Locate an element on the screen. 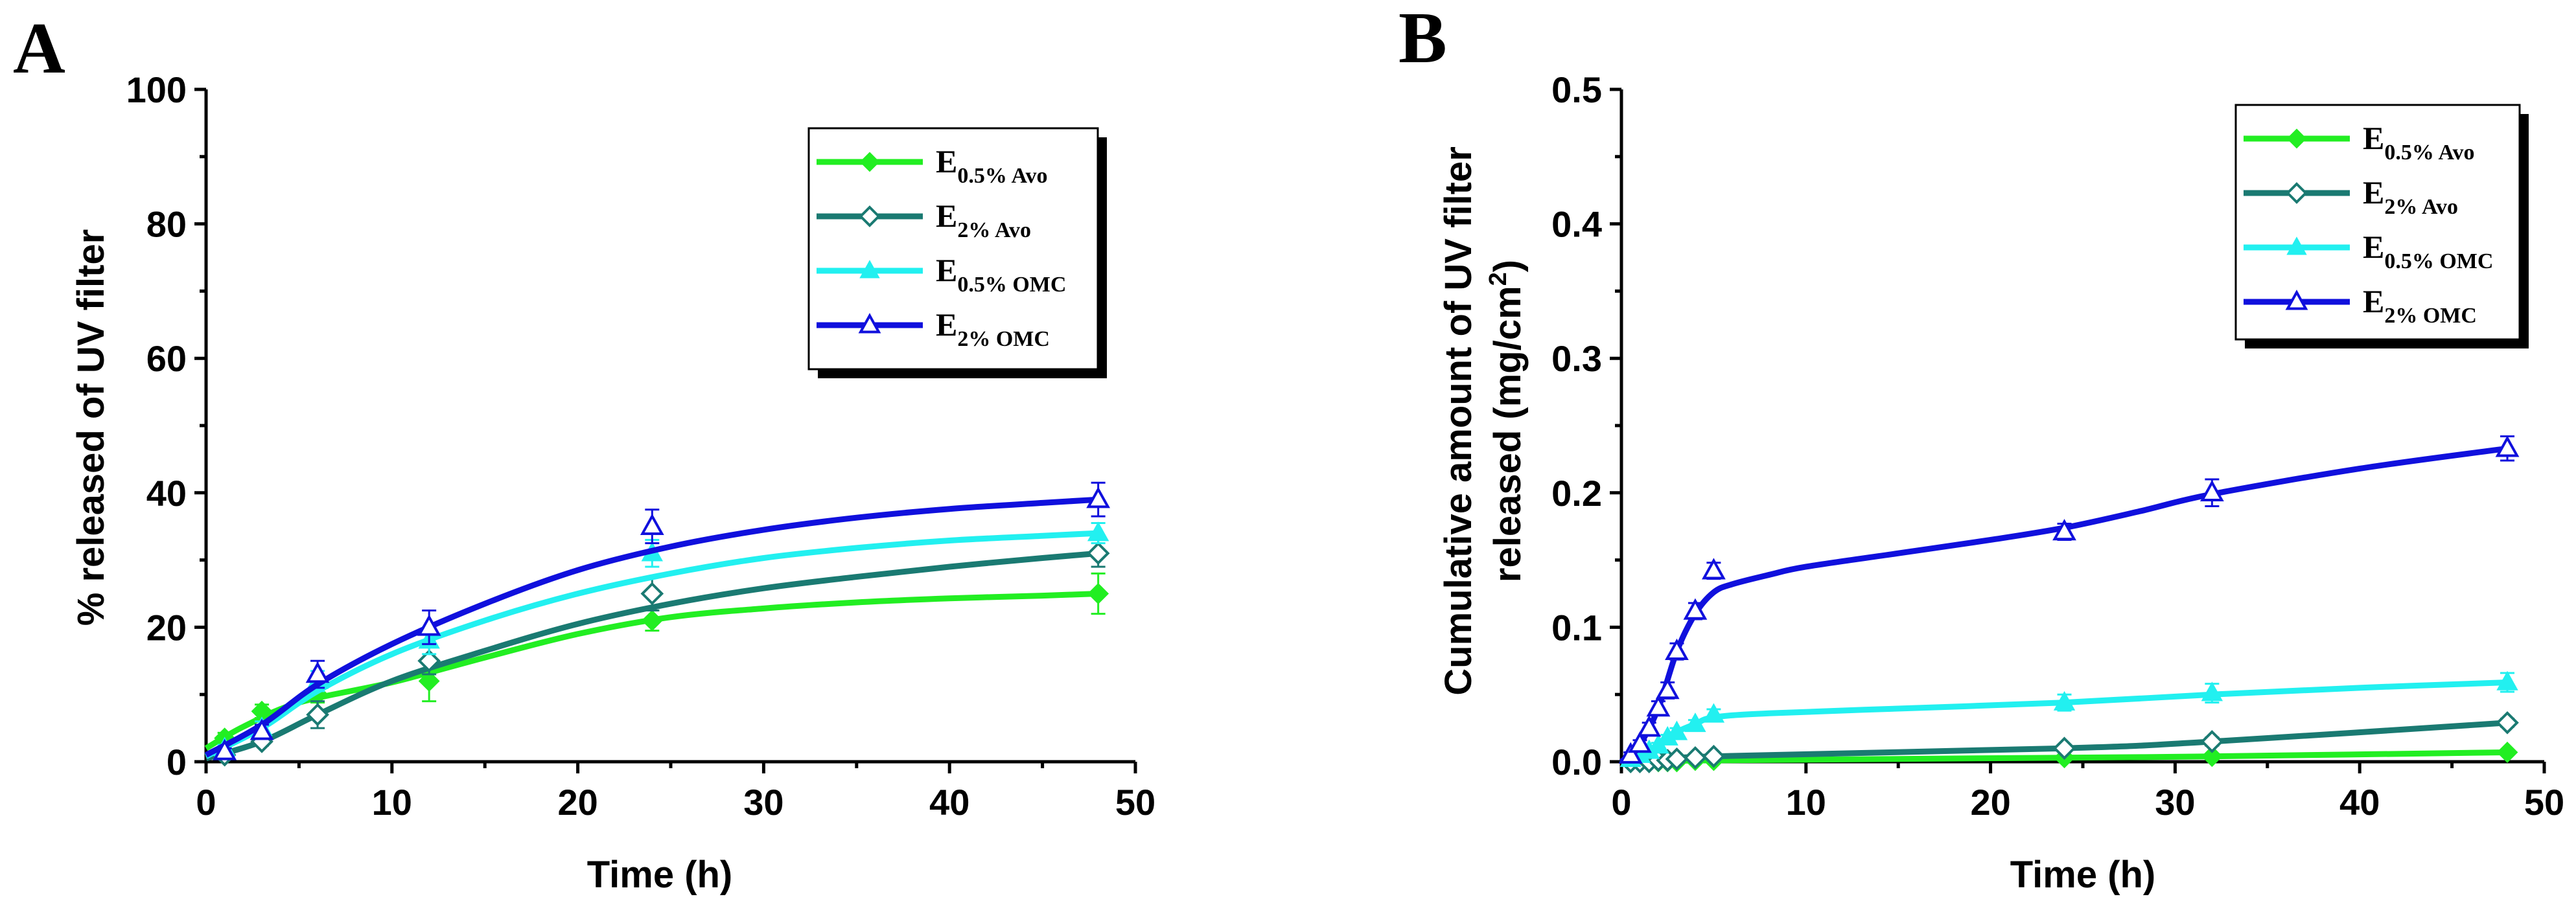  y-tick-label-b: 0.4 is located at coordinates (1577, 224).